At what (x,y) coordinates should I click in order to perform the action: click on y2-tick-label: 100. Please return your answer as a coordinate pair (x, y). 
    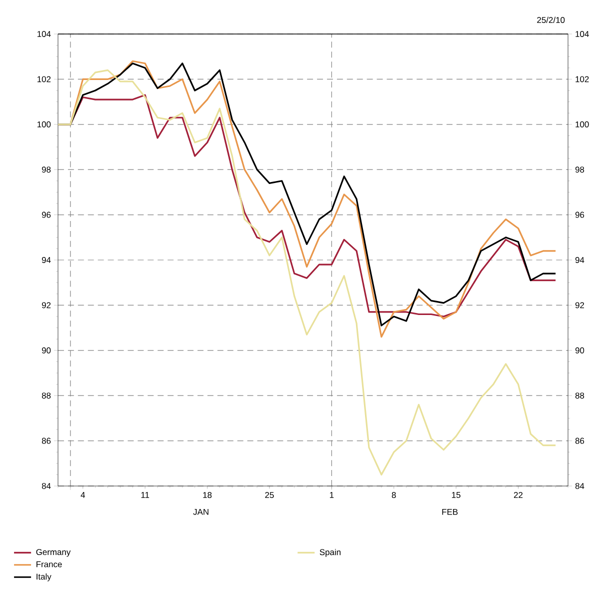
    Looking at the image, I should click on (44, 124).